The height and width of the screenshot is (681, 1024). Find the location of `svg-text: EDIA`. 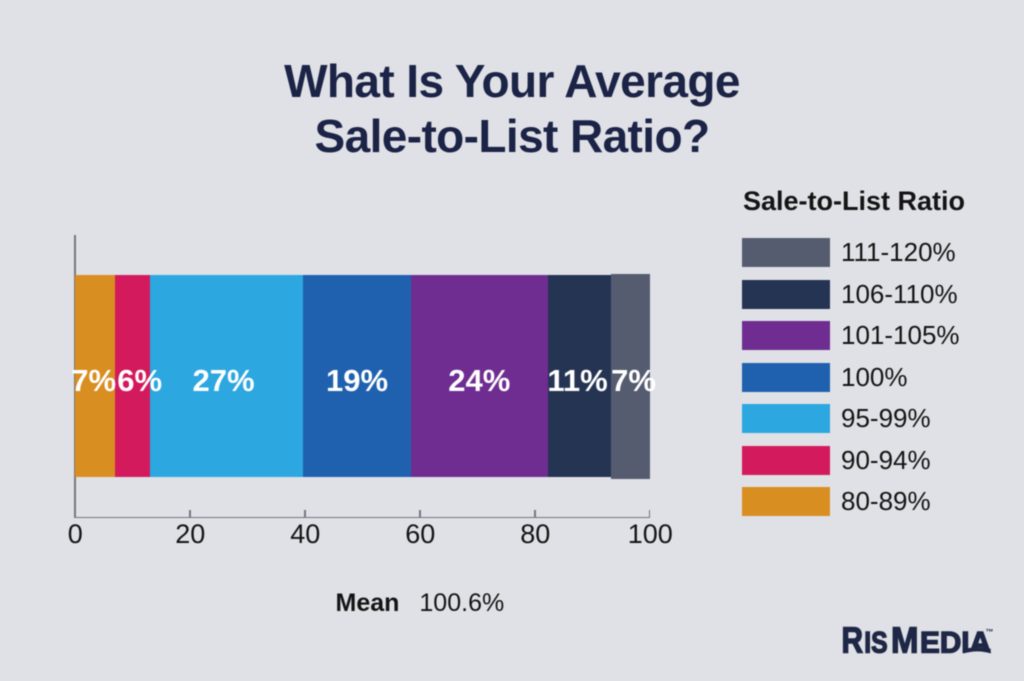

svg-text: EDIA is located at coordinates (955, 643).